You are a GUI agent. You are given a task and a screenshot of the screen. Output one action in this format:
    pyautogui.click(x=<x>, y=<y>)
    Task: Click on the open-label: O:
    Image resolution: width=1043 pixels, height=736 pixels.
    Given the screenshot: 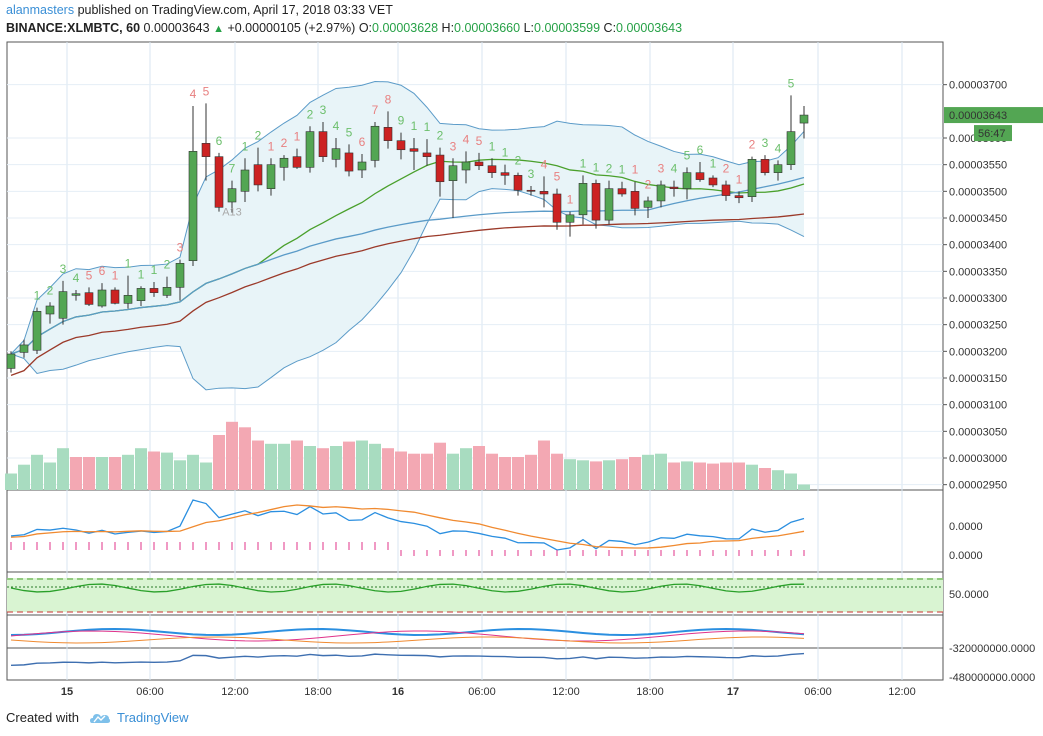 What is the action you would take?
    pyautogui.click(x=365, y=28)
    